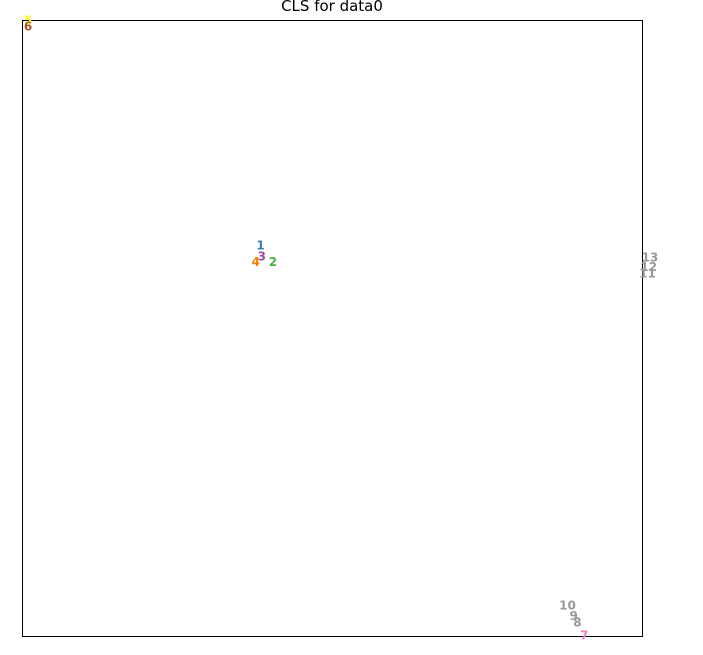 This screenshot has width=703, height=655. Describe the element at coordinates (567, 606) in the screenshot. I see `point-label-10: 10` at that location.